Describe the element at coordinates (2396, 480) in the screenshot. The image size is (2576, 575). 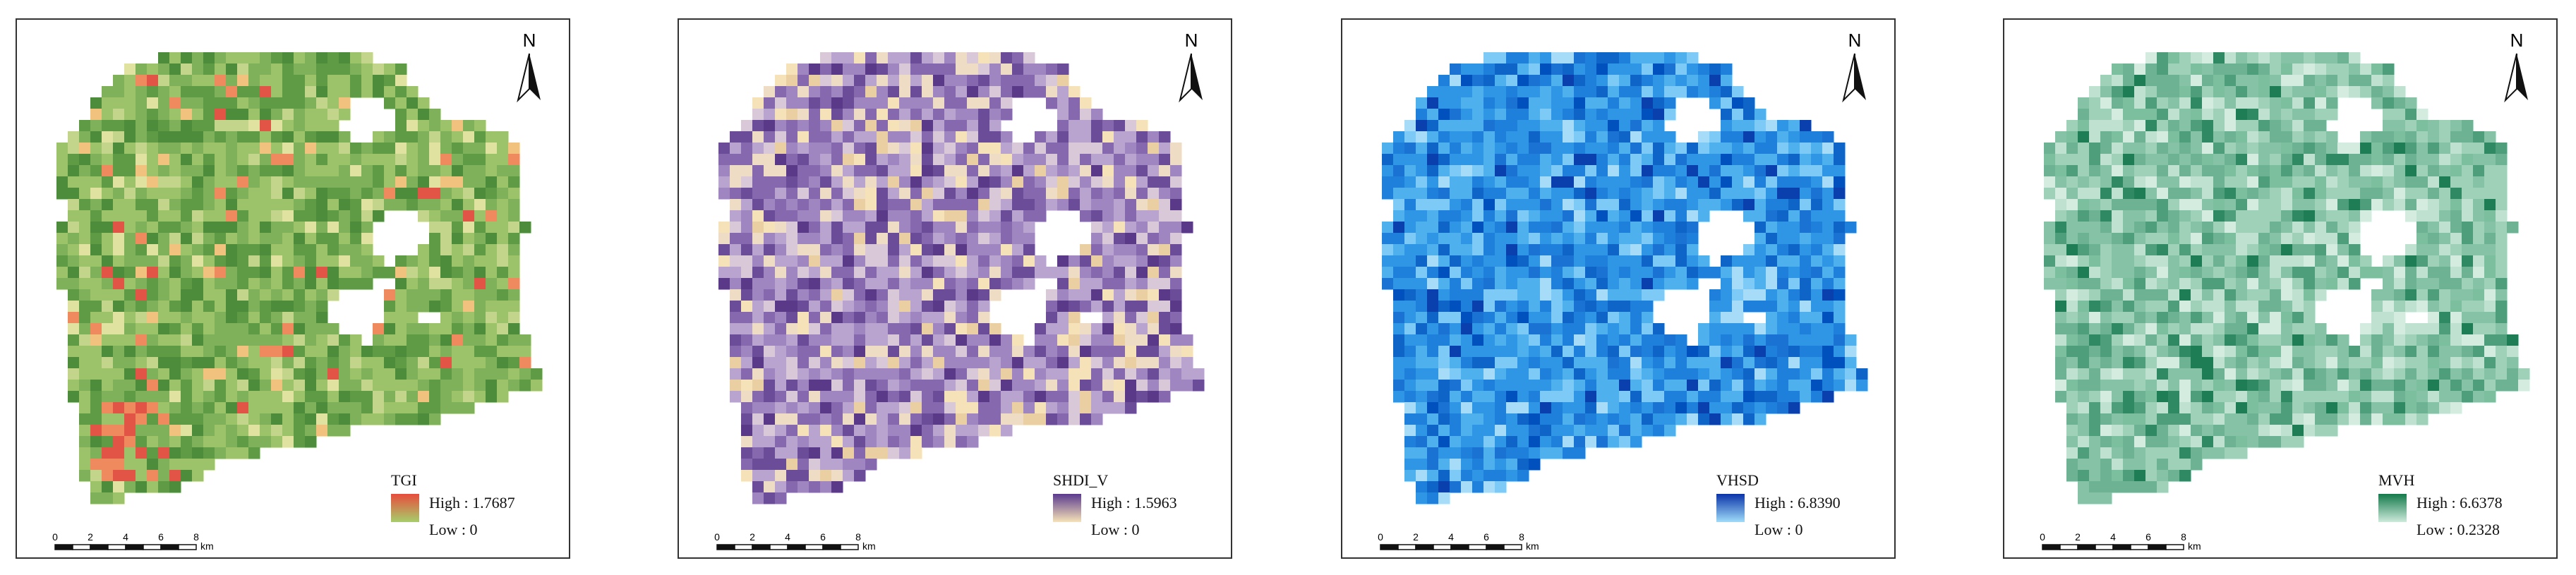
I see `legend-title: MVH` at that location.